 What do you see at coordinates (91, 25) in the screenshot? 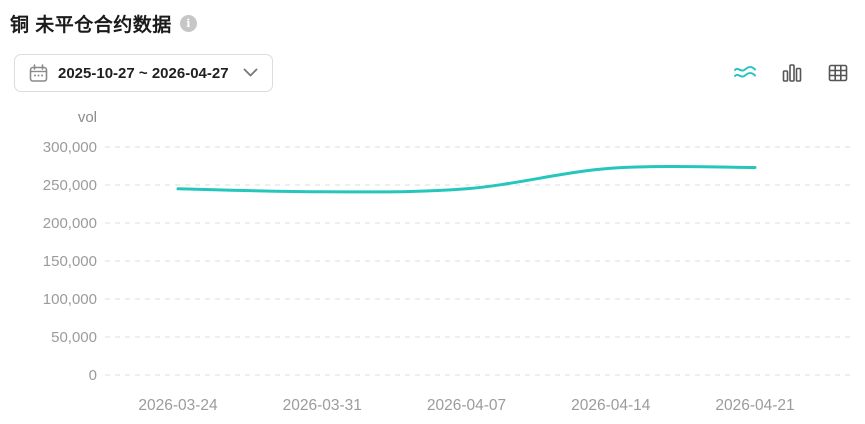
I see `page-title: 铜 未平仓合约数据` at bounding box center [91, 25].